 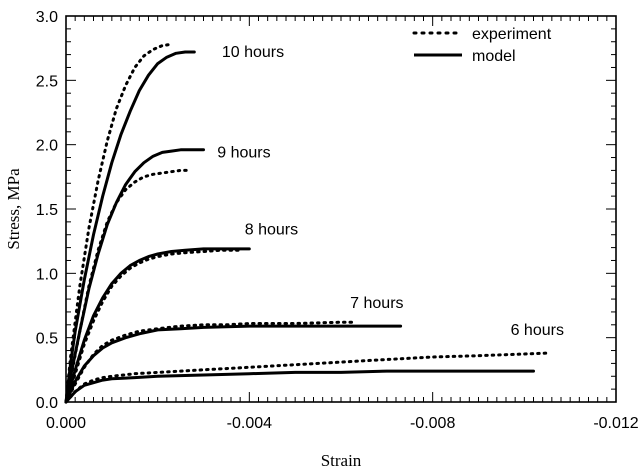 I want to click on y-tick-label: 3.0, so click(x=47, y=17).